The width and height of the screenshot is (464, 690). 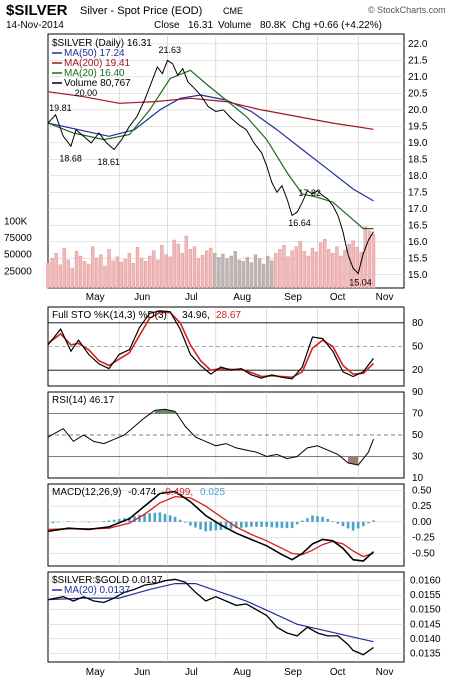 I want to click on month-label: Nov, so click(x=385, y=297).